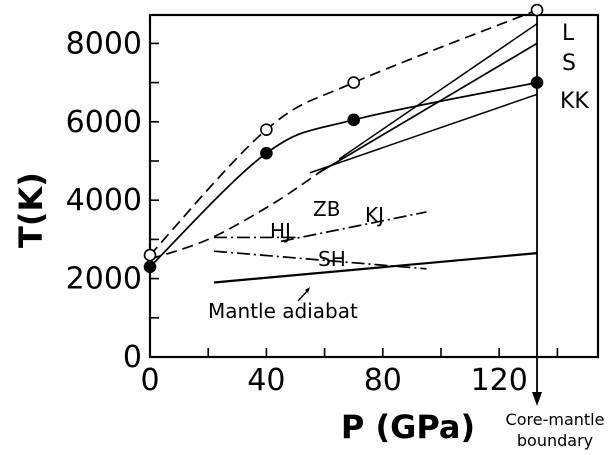  Describe the element at coordinates (353, 227) in the screenshot. I see `series-line-kj` at that location.